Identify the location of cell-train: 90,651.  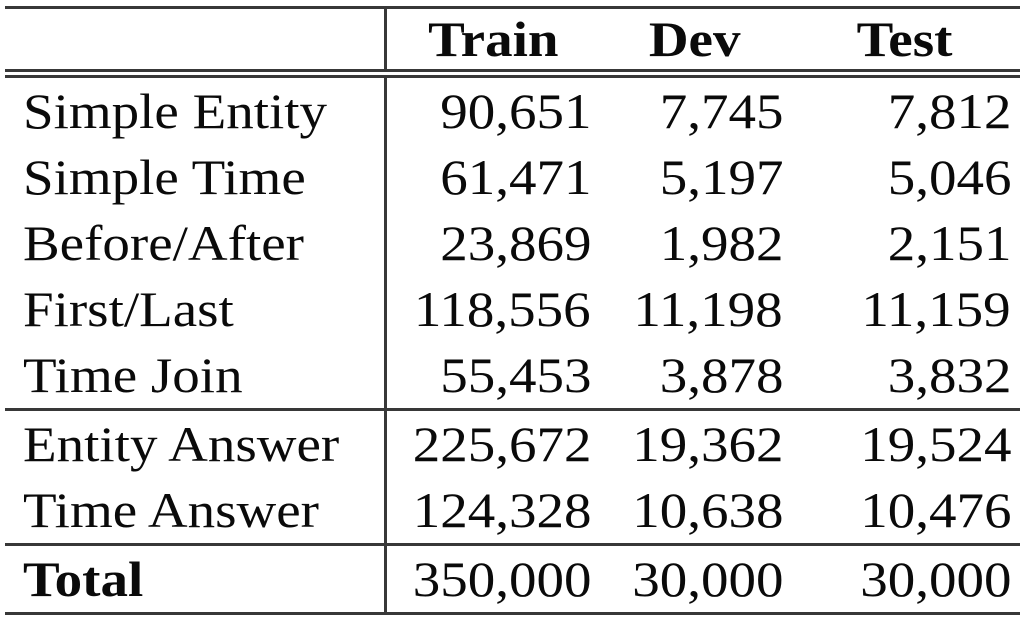
(492, 109).